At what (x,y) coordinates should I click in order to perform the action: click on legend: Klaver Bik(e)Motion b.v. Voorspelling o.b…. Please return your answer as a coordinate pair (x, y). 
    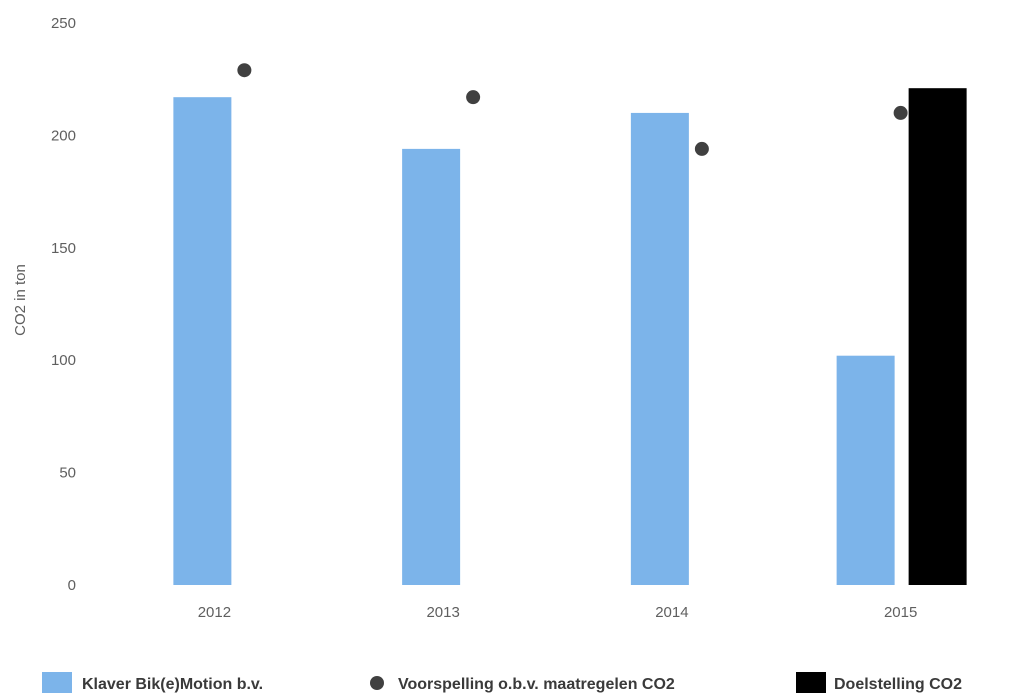
    Looking at the image, I should click on (502, 682).